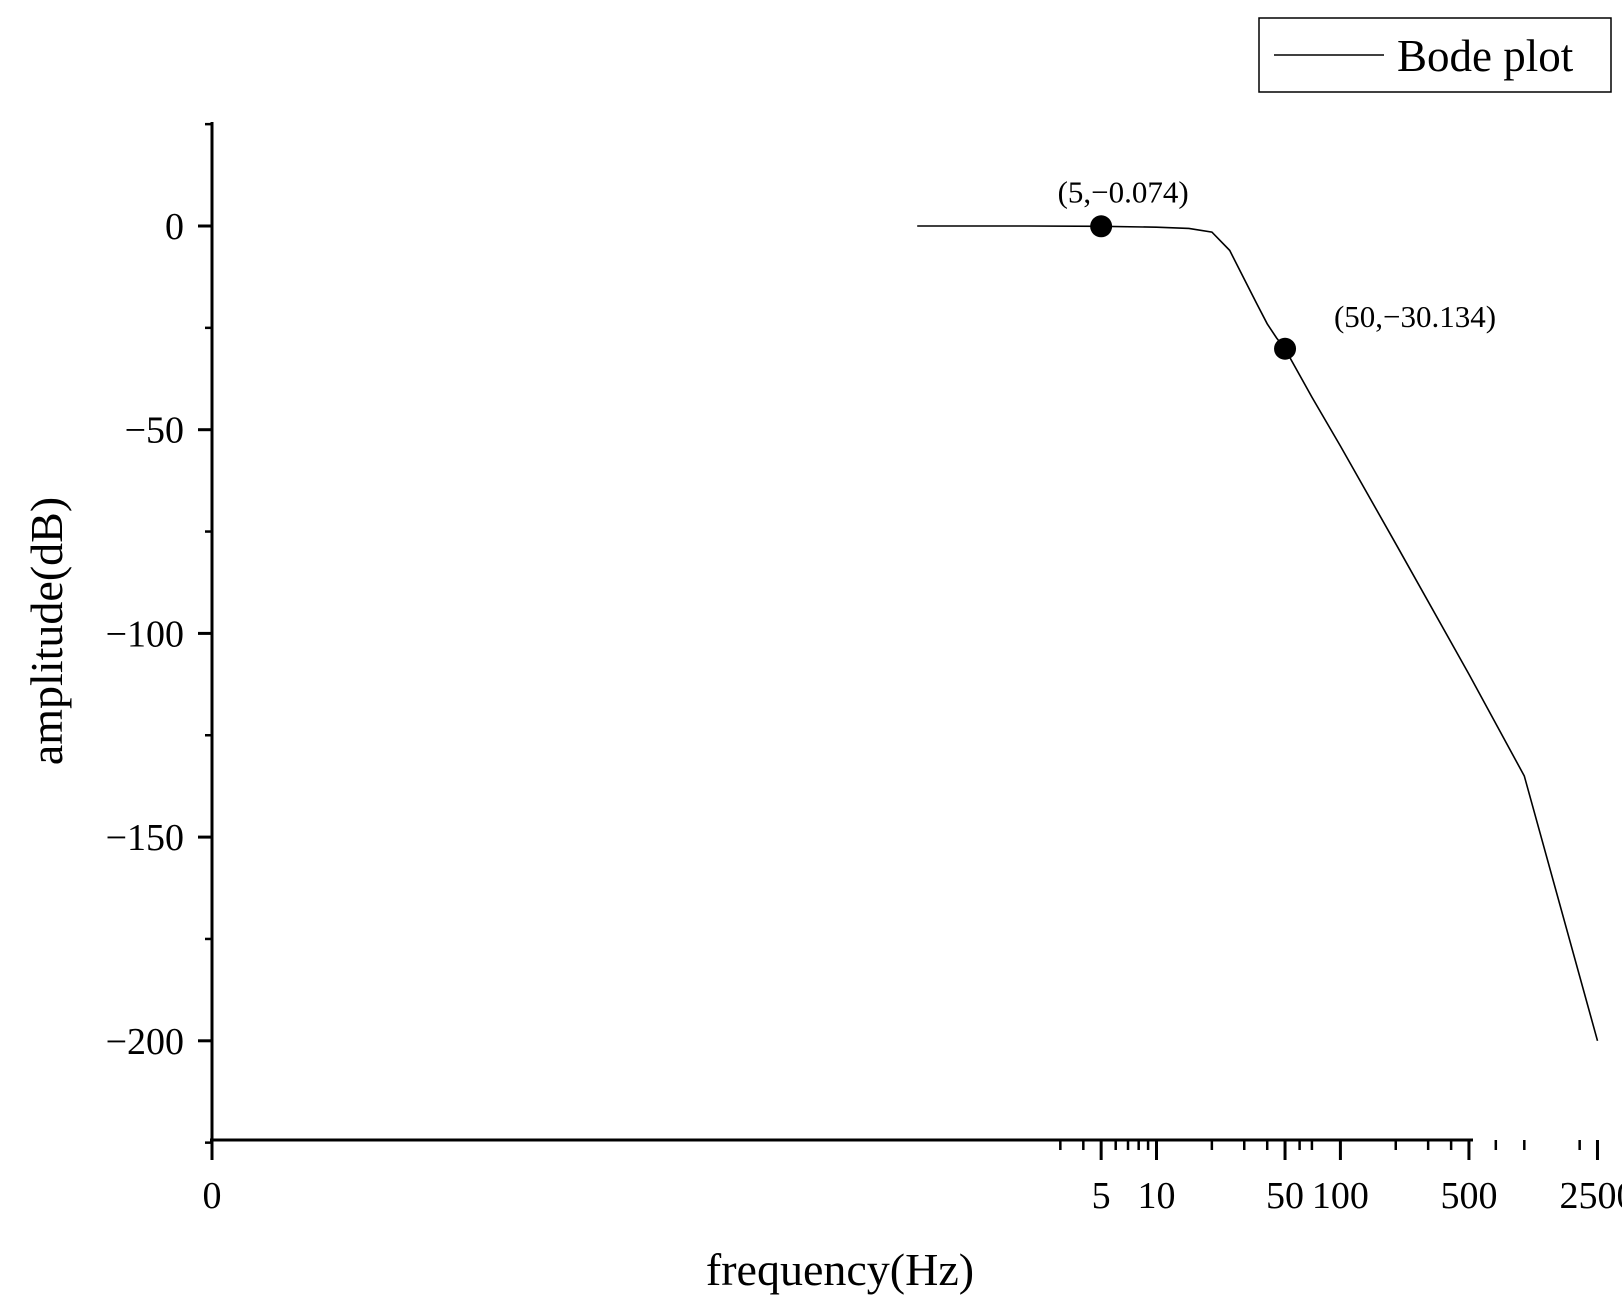  What do you see at coordinates (1468, 1196) in the screenshot?
I see `x-tick-label: 500` at bounding box center [1468, 1196].